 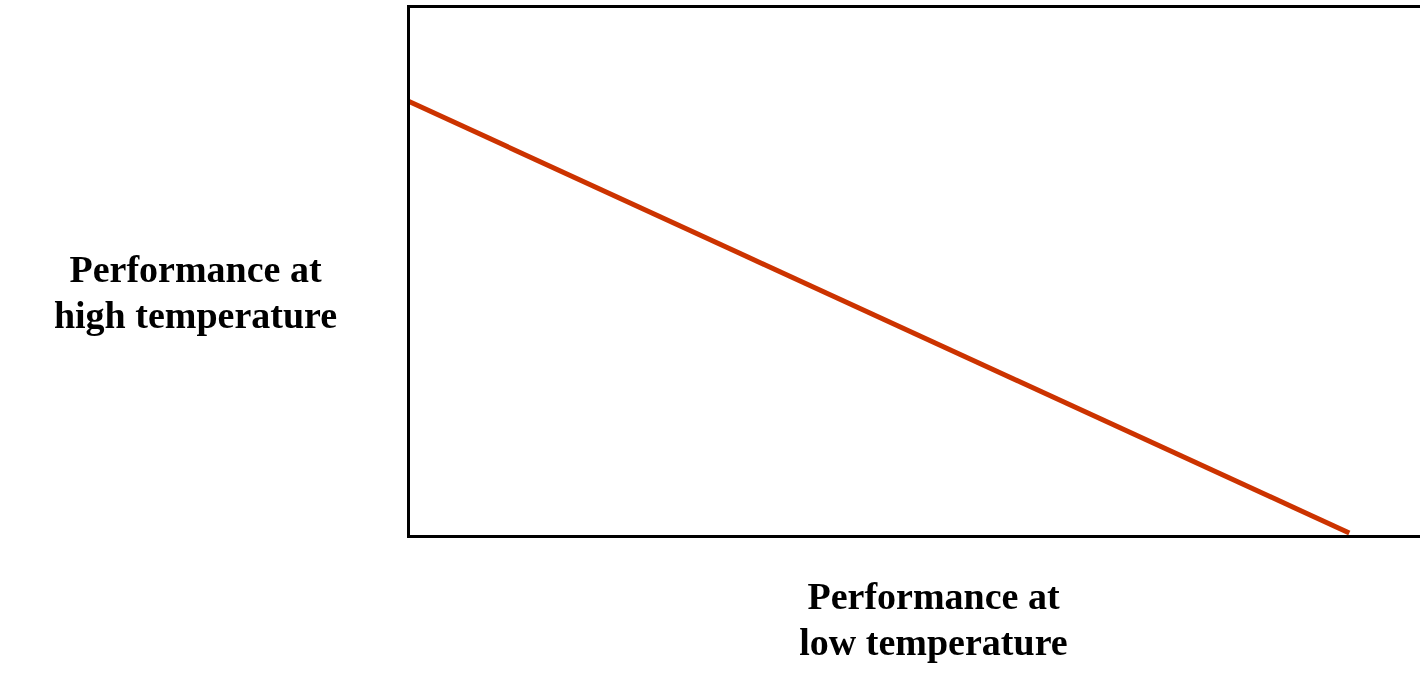 What do you see at coordinates (195, 291) in the screenshot?
I see `y-axis-title: Performance at high temperature` at bounding box center [195, 291].